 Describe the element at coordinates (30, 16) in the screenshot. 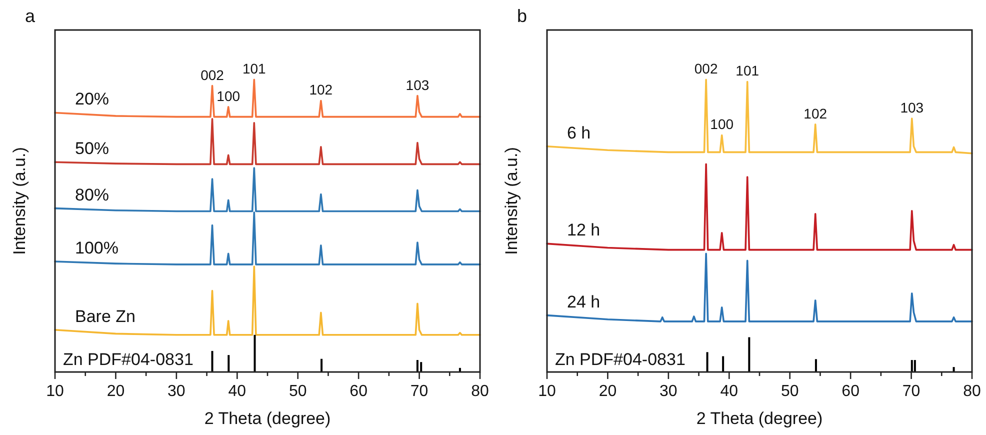

I see `chart-title: a` at that location.